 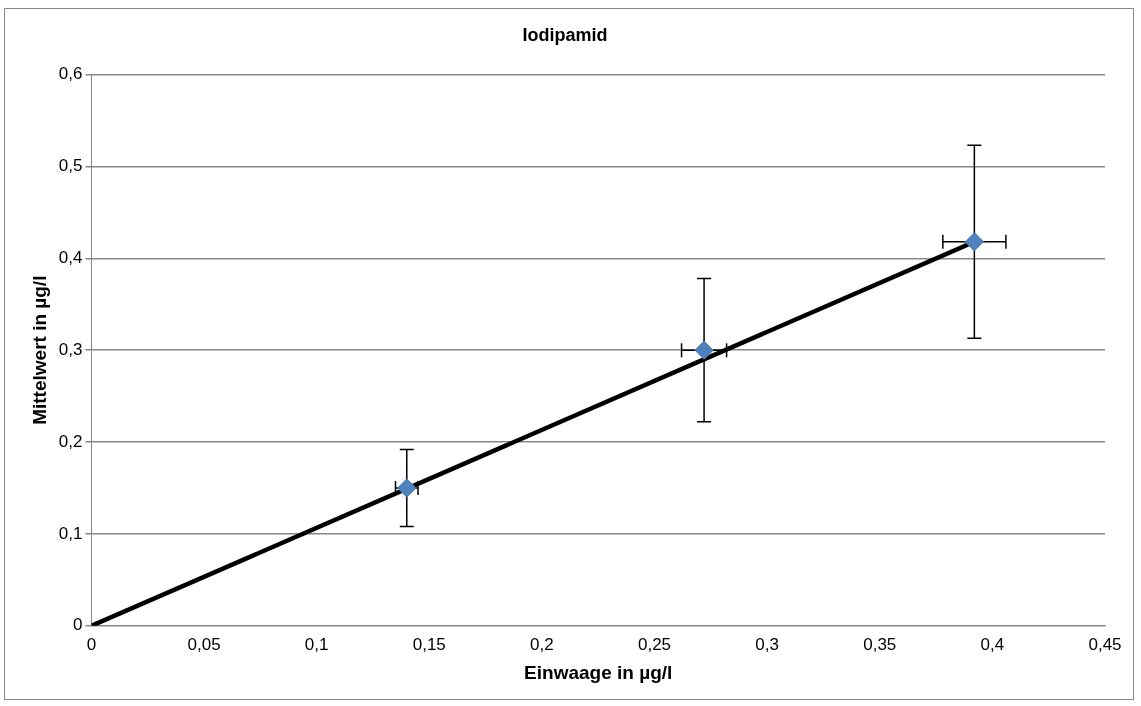 I want to click on y-tick-label: 0,6, so click(x=70, y=74).